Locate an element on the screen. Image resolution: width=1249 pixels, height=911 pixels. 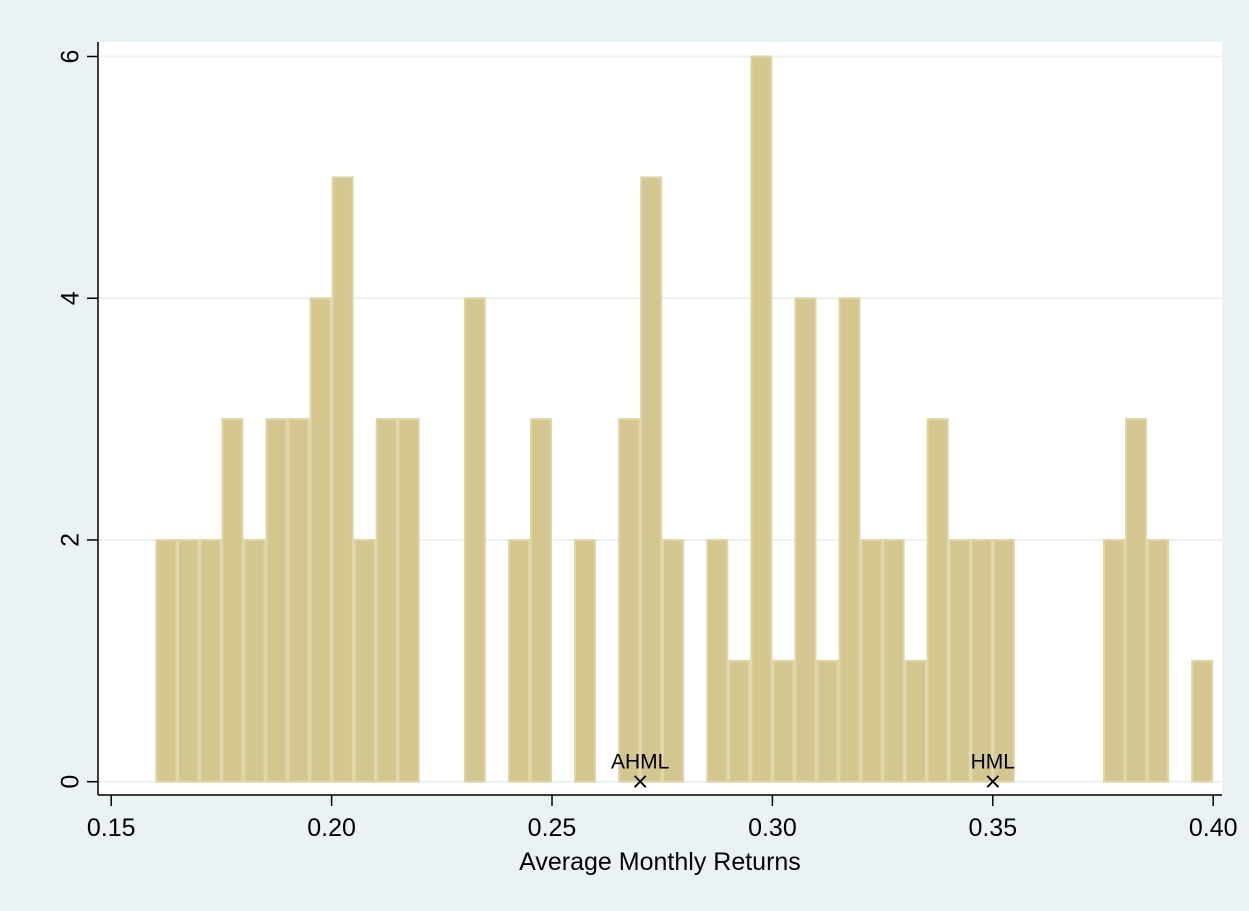
x-tick-label: 0.30 is located at coordinates (772, 828).